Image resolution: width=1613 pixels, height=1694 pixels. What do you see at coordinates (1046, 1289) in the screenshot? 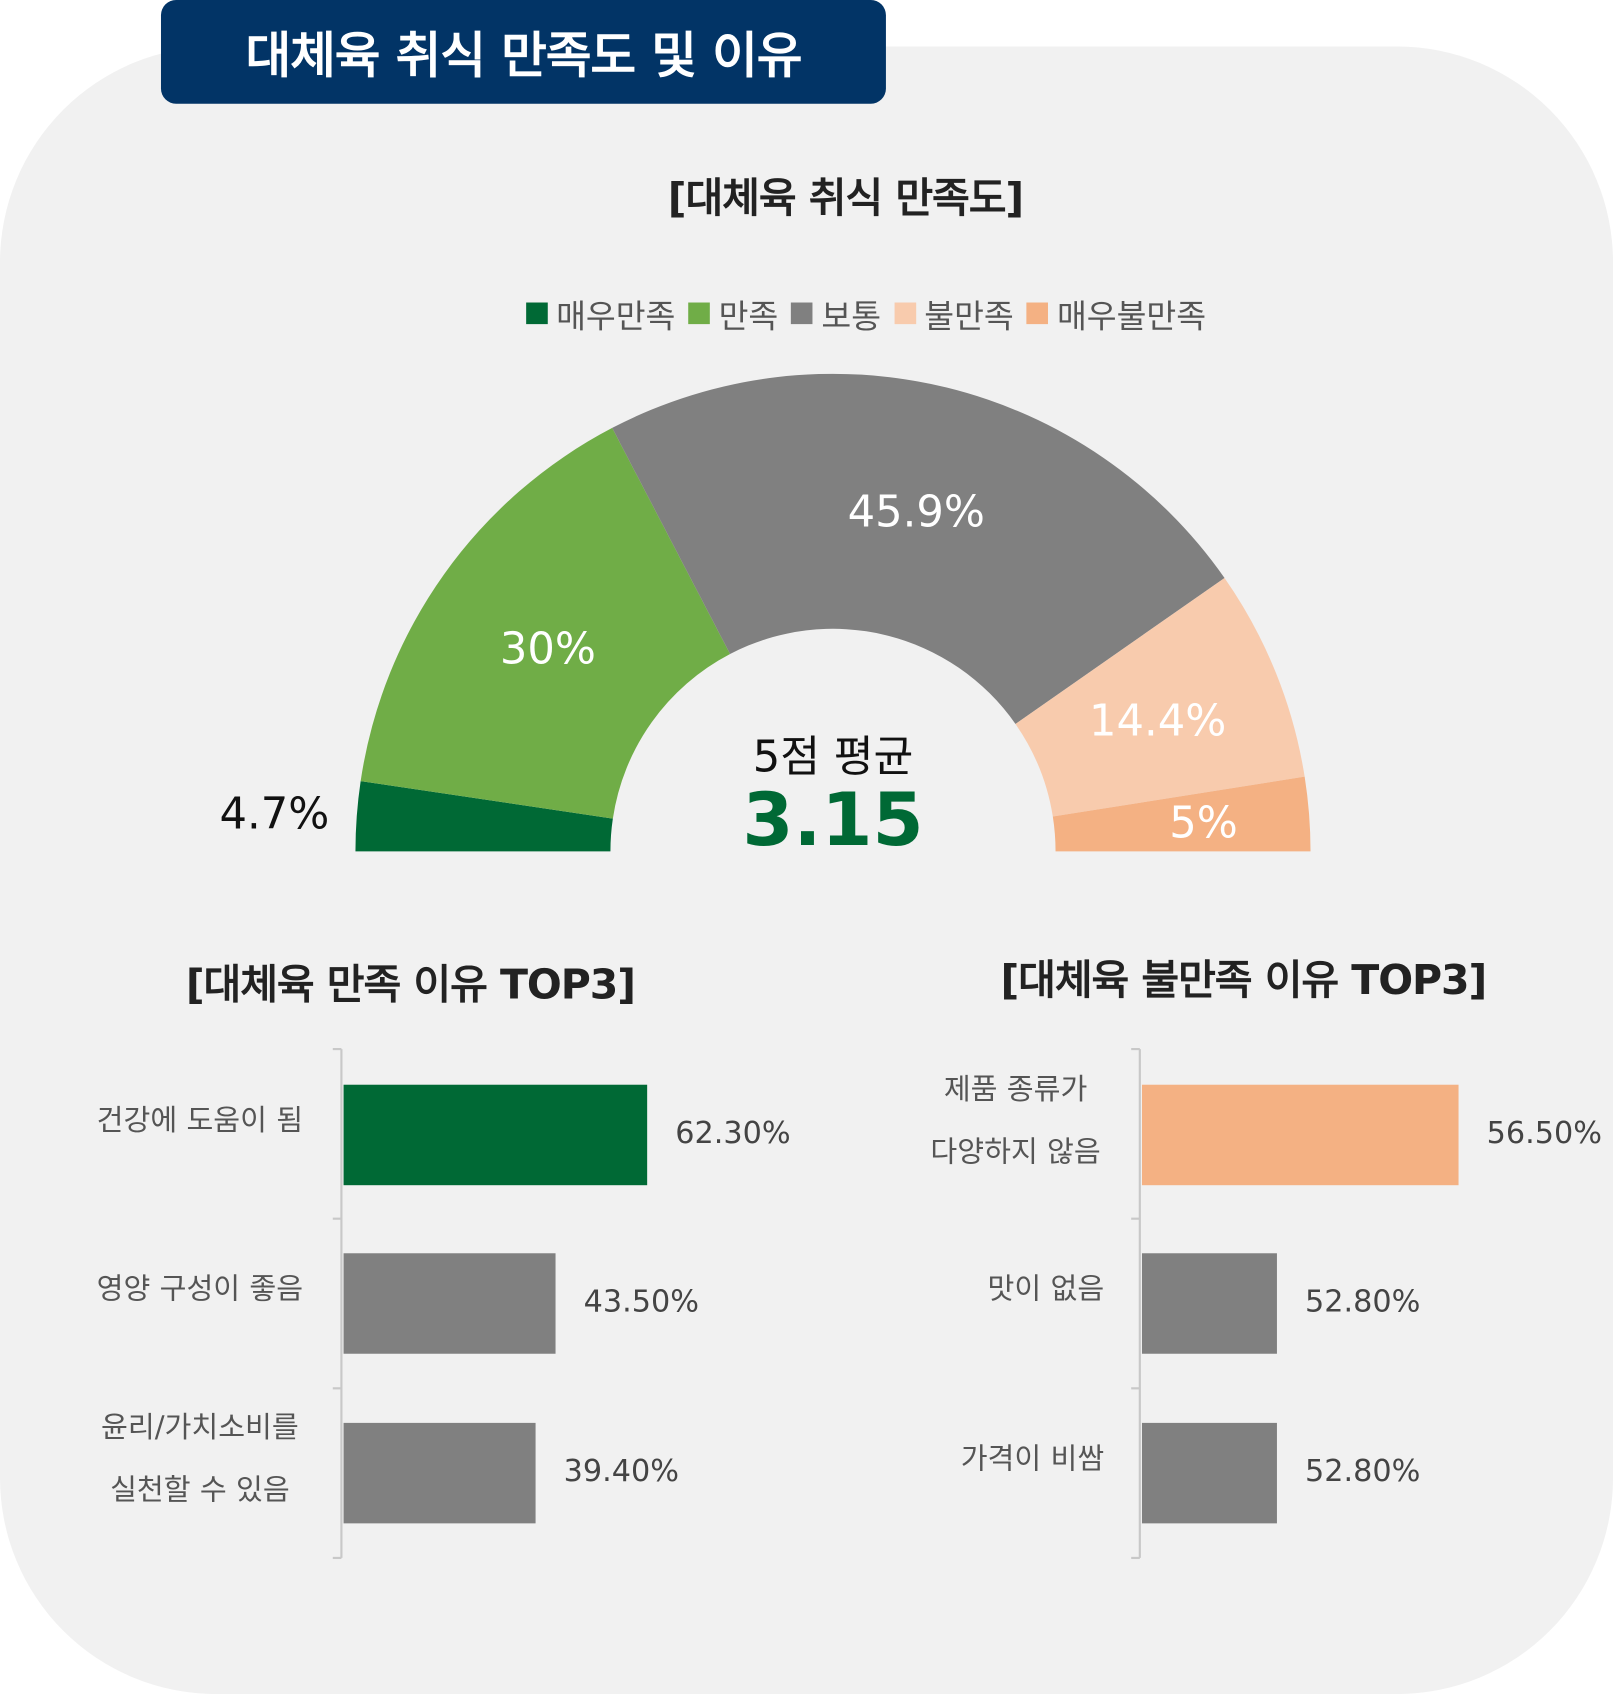
I see `bar-category-label: 맛이 없음` at bounding box center [1046, 1289].